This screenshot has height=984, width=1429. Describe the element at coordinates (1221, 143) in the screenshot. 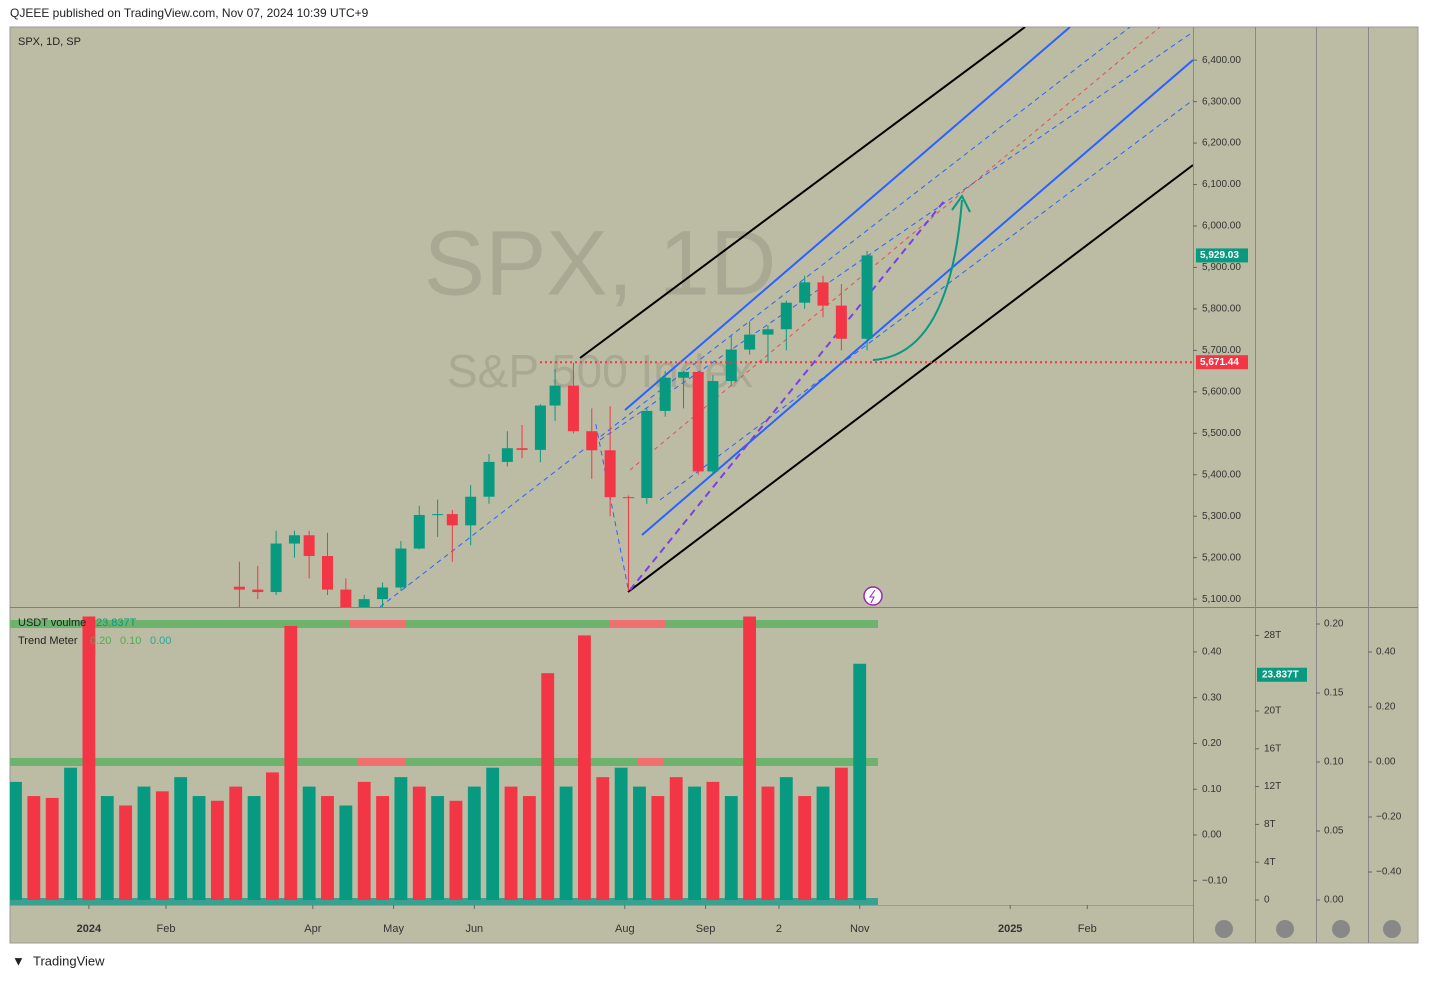

I see `y-tick-label: 6,200.00` at that location.